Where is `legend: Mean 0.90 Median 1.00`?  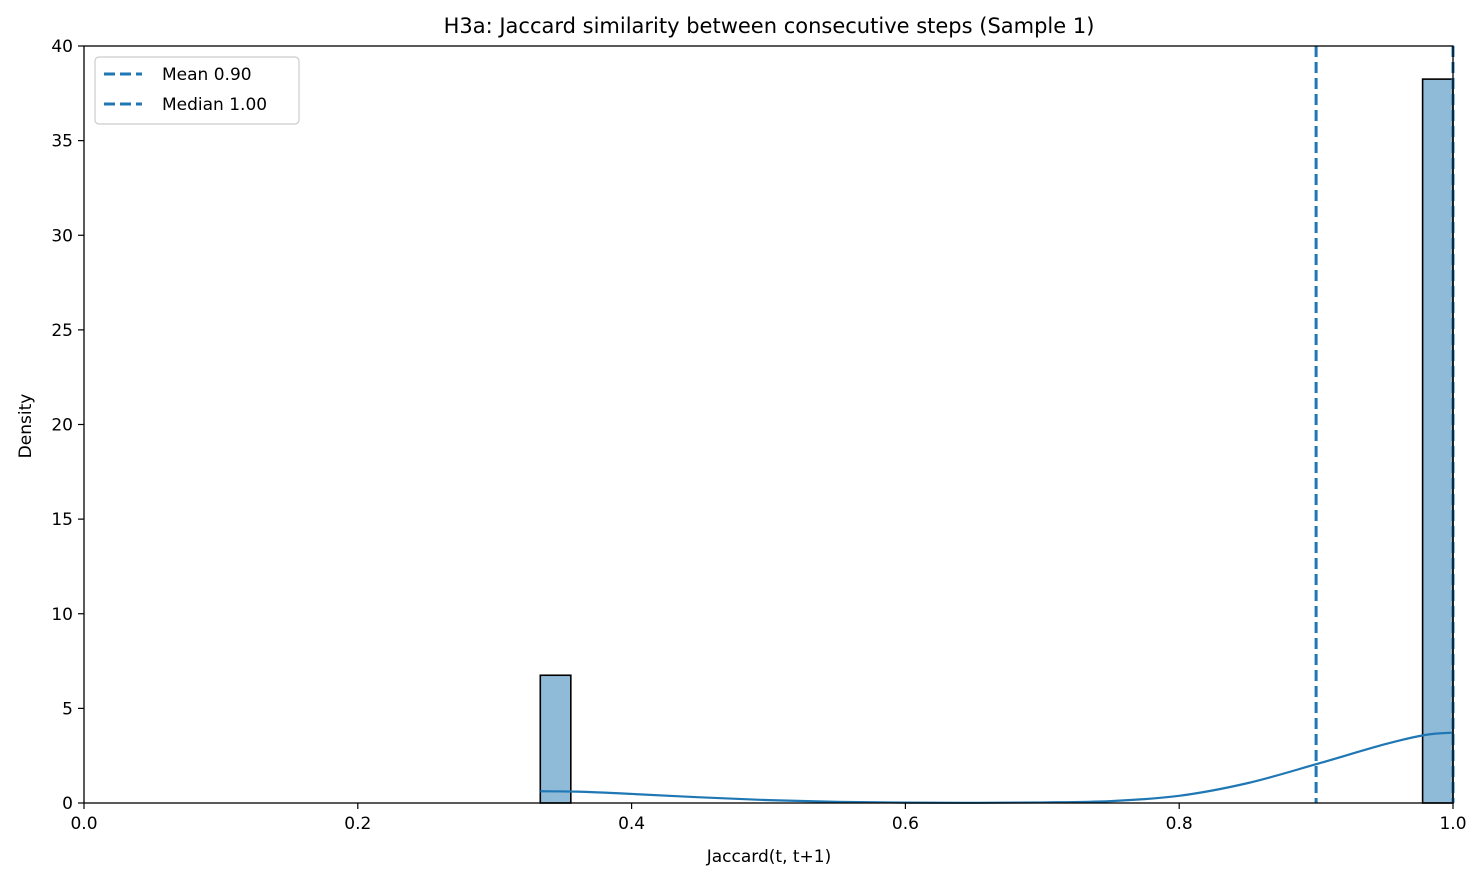 legend: Mean 0.90 Median 1.00 is located at coordinates (197, 90).